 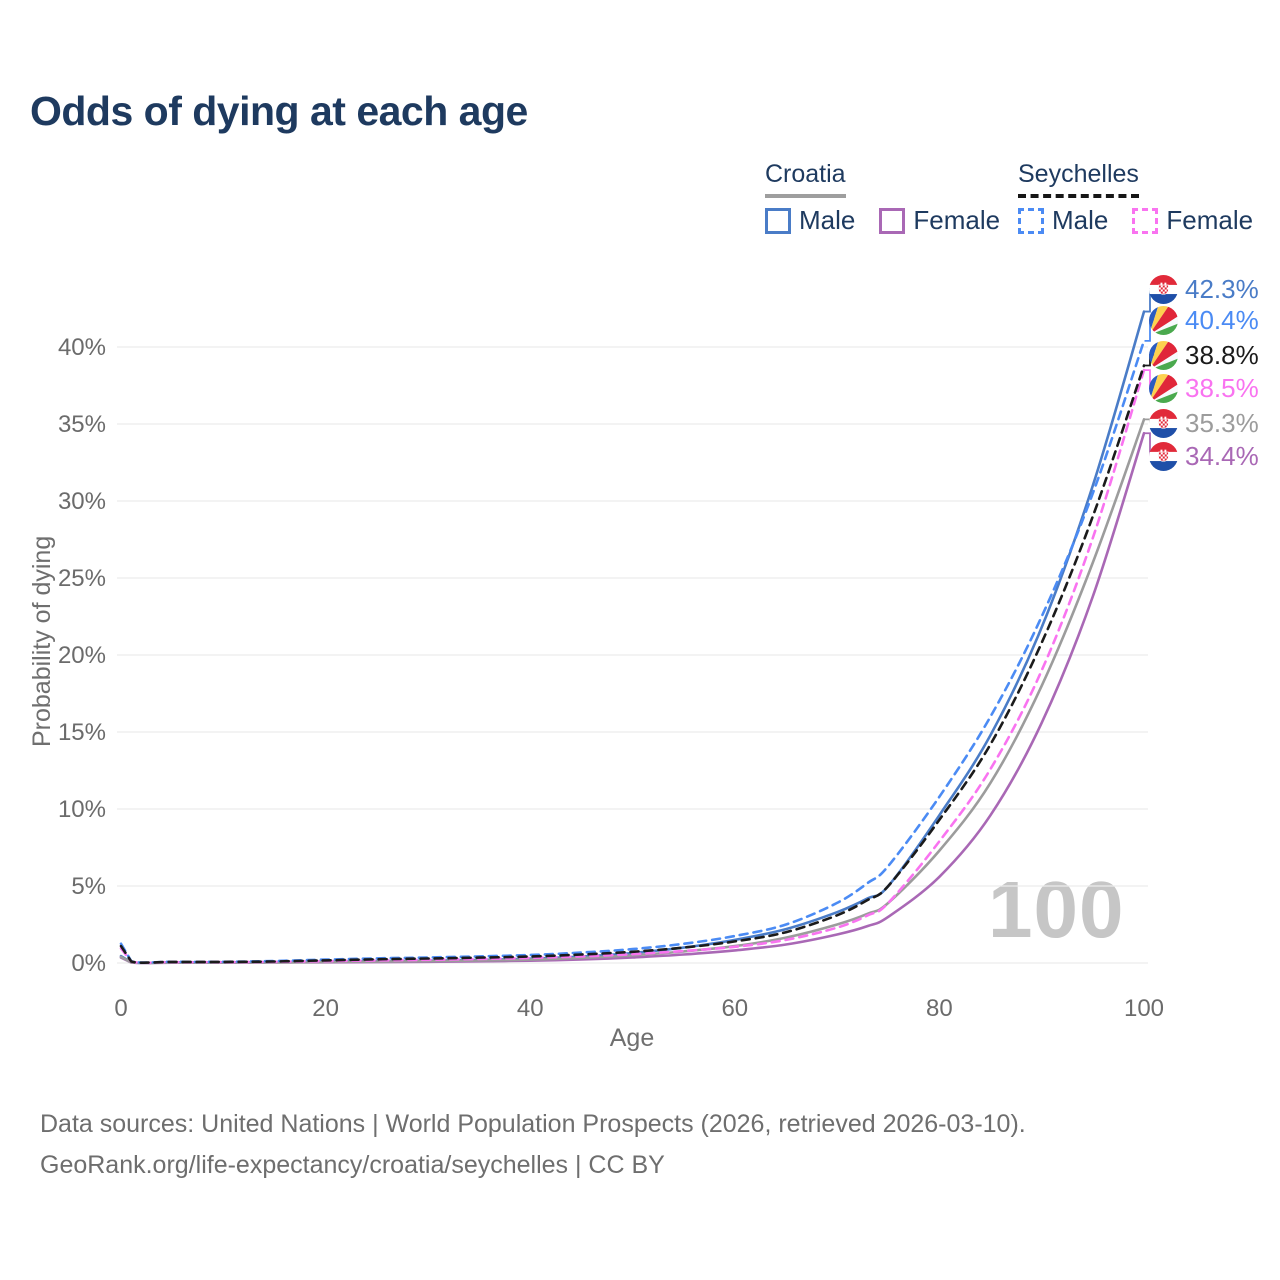 What do you see at coordinates (882, 198) in the screenshot?
I see `legend-group-croatia: Croatia Male Female` at bounding box center [882, 198].